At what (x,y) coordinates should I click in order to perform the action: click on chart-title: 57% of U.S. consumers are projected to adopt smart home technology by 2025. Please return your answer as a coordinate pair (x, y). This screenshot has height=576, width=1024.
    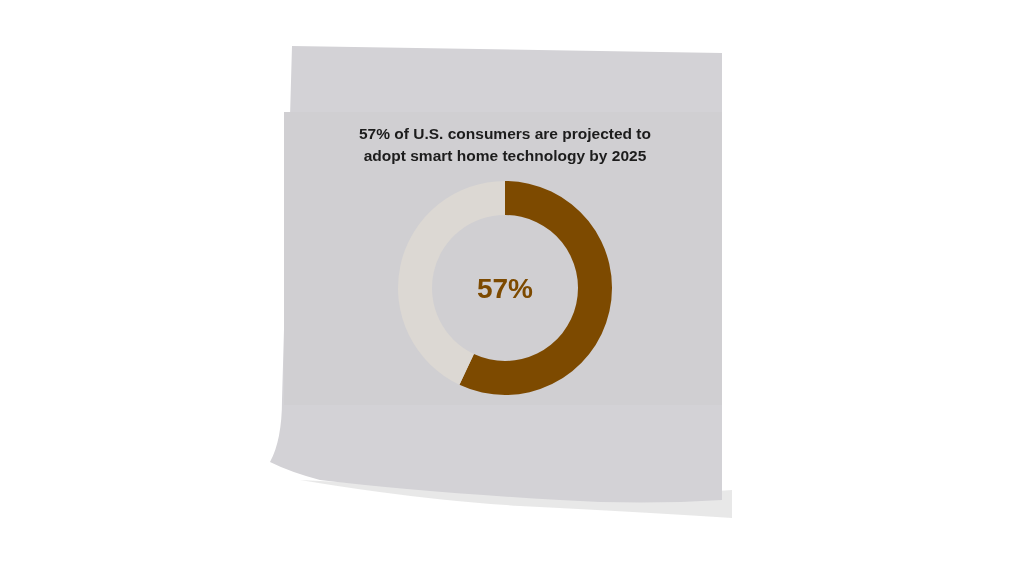
    Looking at the image, I should click on (505, 144).